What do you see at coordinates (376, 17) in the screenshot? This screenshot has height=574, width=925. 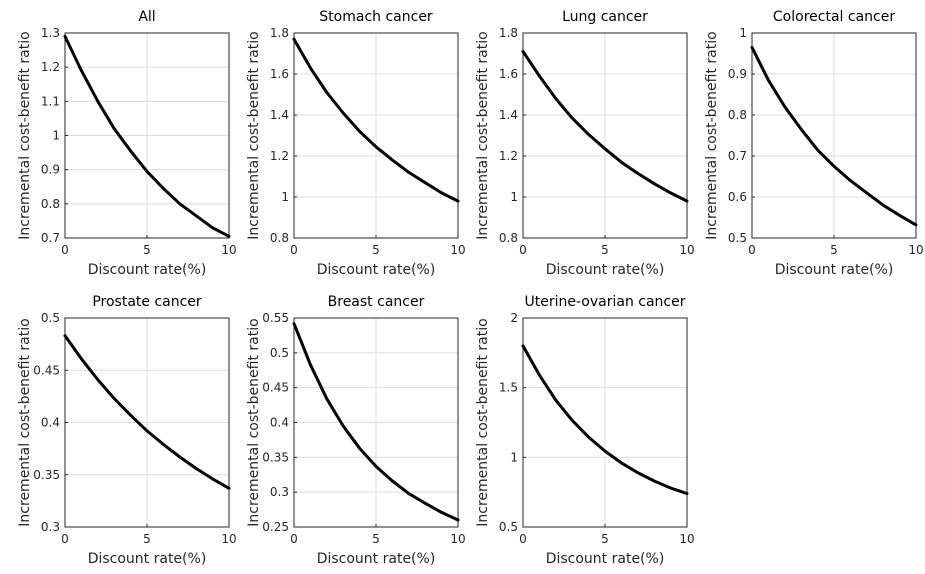 I see `chart-title: Stomach cancer` at bounding box center [376, 17].